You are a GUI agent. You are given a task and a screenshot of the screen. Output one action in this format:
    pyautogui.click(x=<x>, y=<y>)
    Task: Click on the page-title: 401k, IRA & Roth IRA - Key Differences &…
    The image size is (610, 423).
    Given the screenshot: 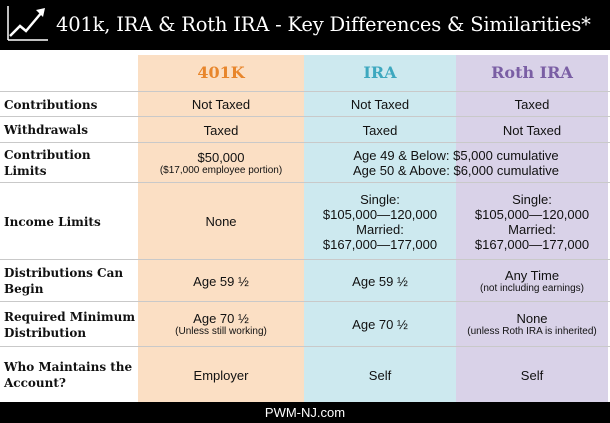 What is the action you would take?
    pyautogui.click(x=323, y=24)
    